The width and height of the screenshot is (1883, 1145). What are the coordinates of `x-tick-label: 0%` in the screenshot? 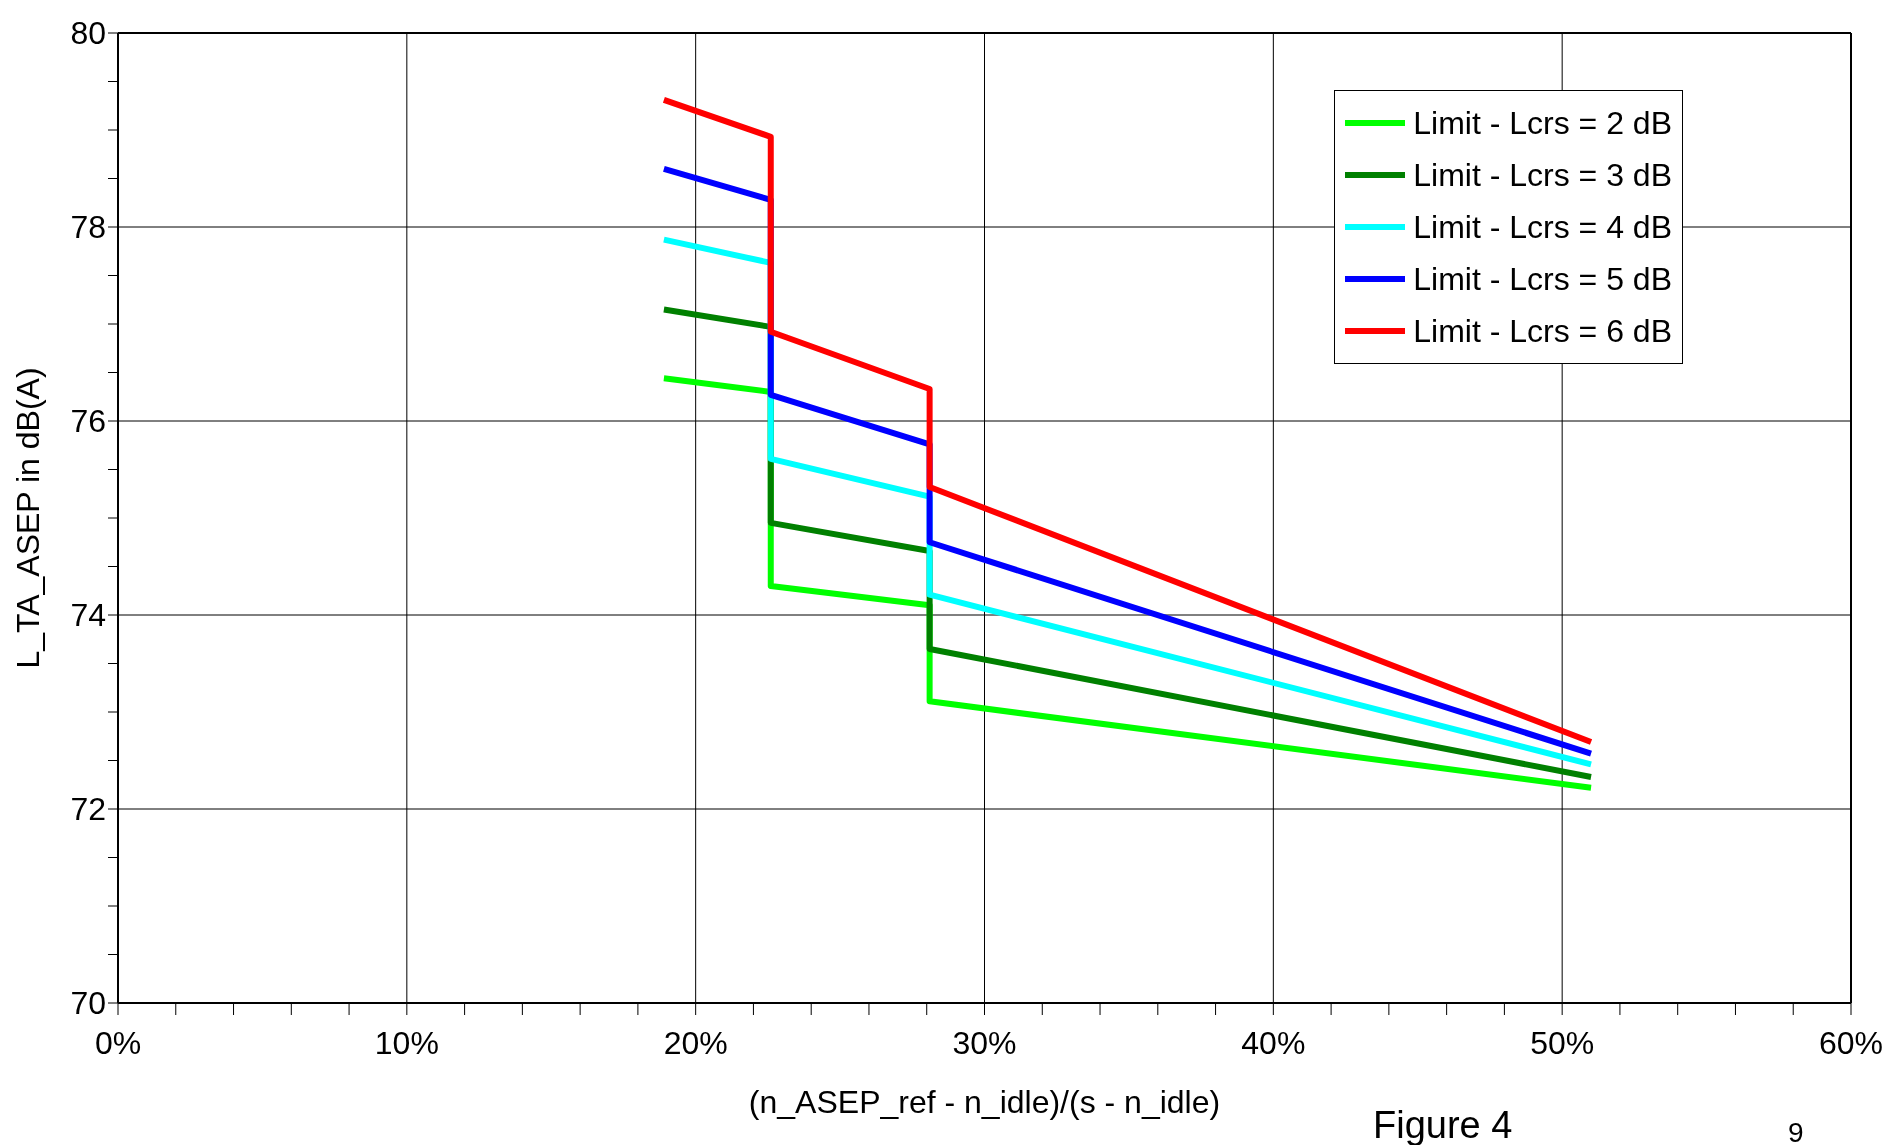 It's located at (118, 1042).